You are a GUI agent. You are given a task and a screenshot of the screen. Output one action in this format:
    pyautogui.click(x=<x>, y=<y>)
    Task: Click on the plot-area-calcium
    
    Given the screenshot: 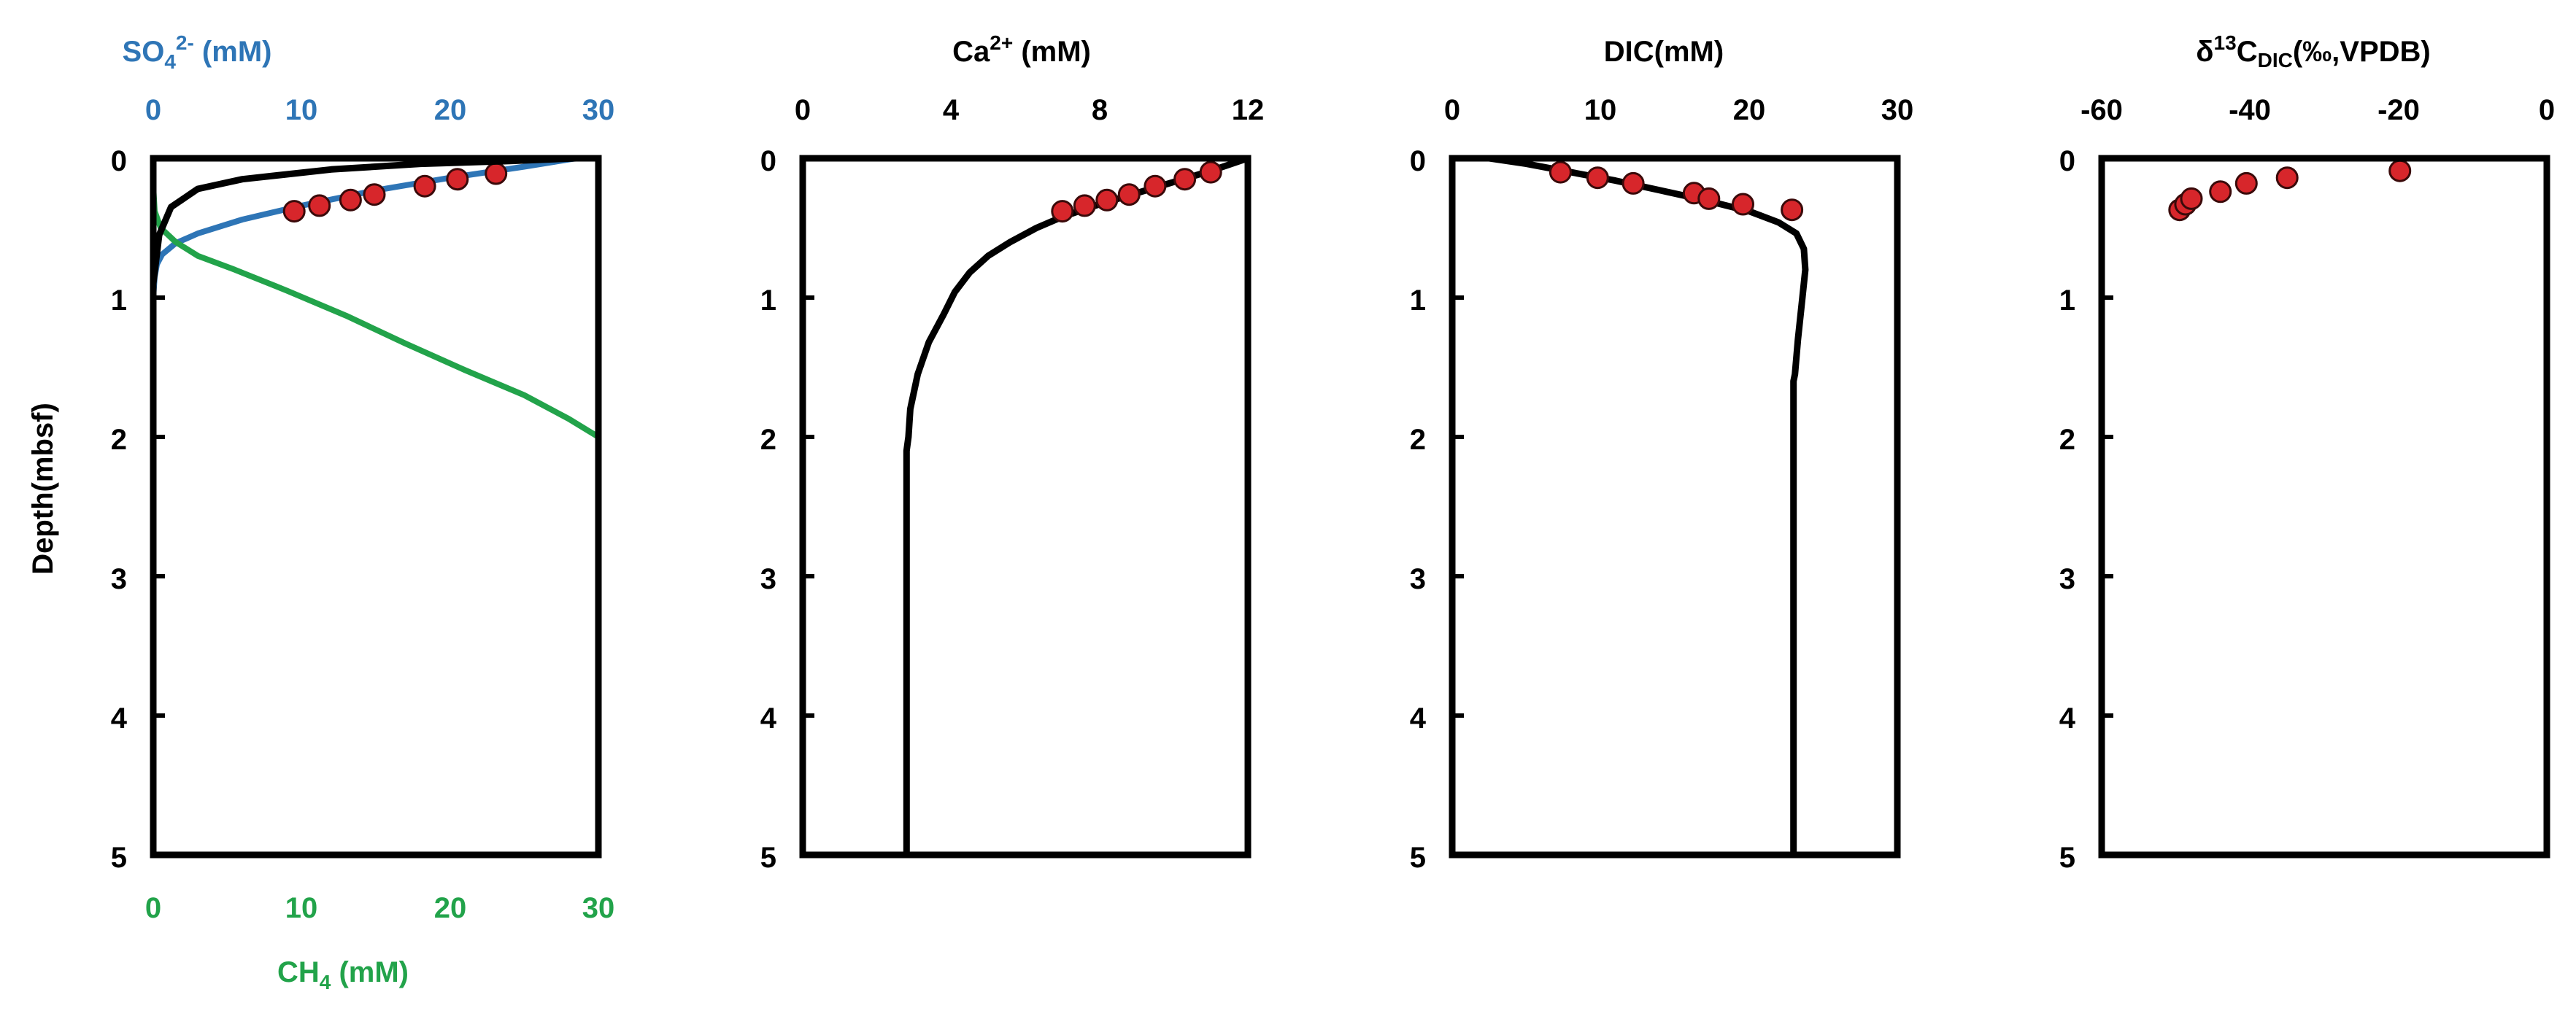 What is the action you would take?
    pyautogui.click(x=1076, y=505)
    